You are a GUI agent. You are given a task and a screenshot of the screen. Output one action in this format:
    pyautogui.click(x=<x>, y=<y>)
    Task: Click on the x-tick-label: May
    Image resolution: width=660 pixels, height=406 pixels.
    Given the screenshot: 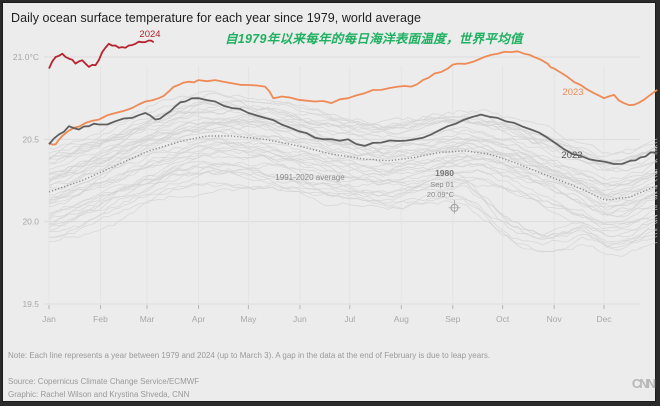 What is the action you would take?
    pyautogui.click(x=248, y=319)
    